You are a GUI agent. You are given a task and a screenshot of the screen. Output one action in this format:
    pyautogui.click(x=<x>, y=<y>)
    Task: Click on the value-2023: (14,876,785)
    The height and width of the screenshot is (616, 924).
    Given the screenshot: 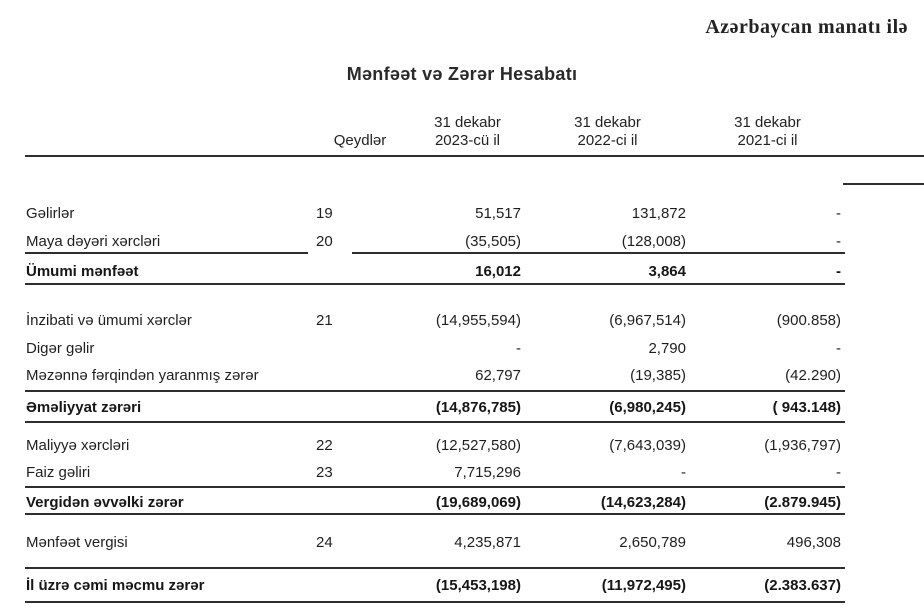 What is the action you would take?
    pyautogui.click(x=478, y=407)
    